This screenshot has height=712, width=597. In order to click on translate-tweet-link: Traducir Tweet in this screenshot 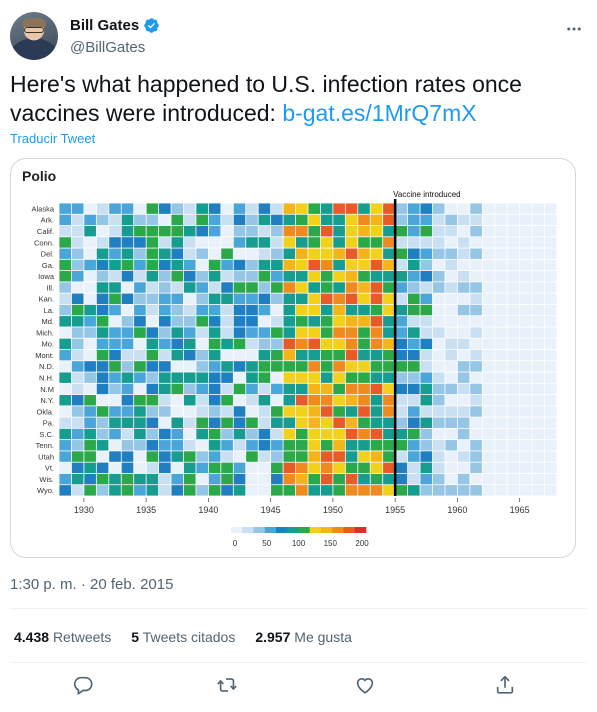, I will do `click(53, 138)`.